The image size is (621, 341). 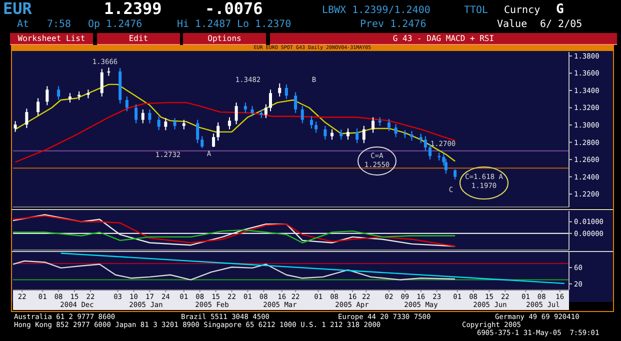 What do you see at coordinates (115, 24) in the screenshot?
I see `text: Op 1.2476` at bounding box center [115, 24].